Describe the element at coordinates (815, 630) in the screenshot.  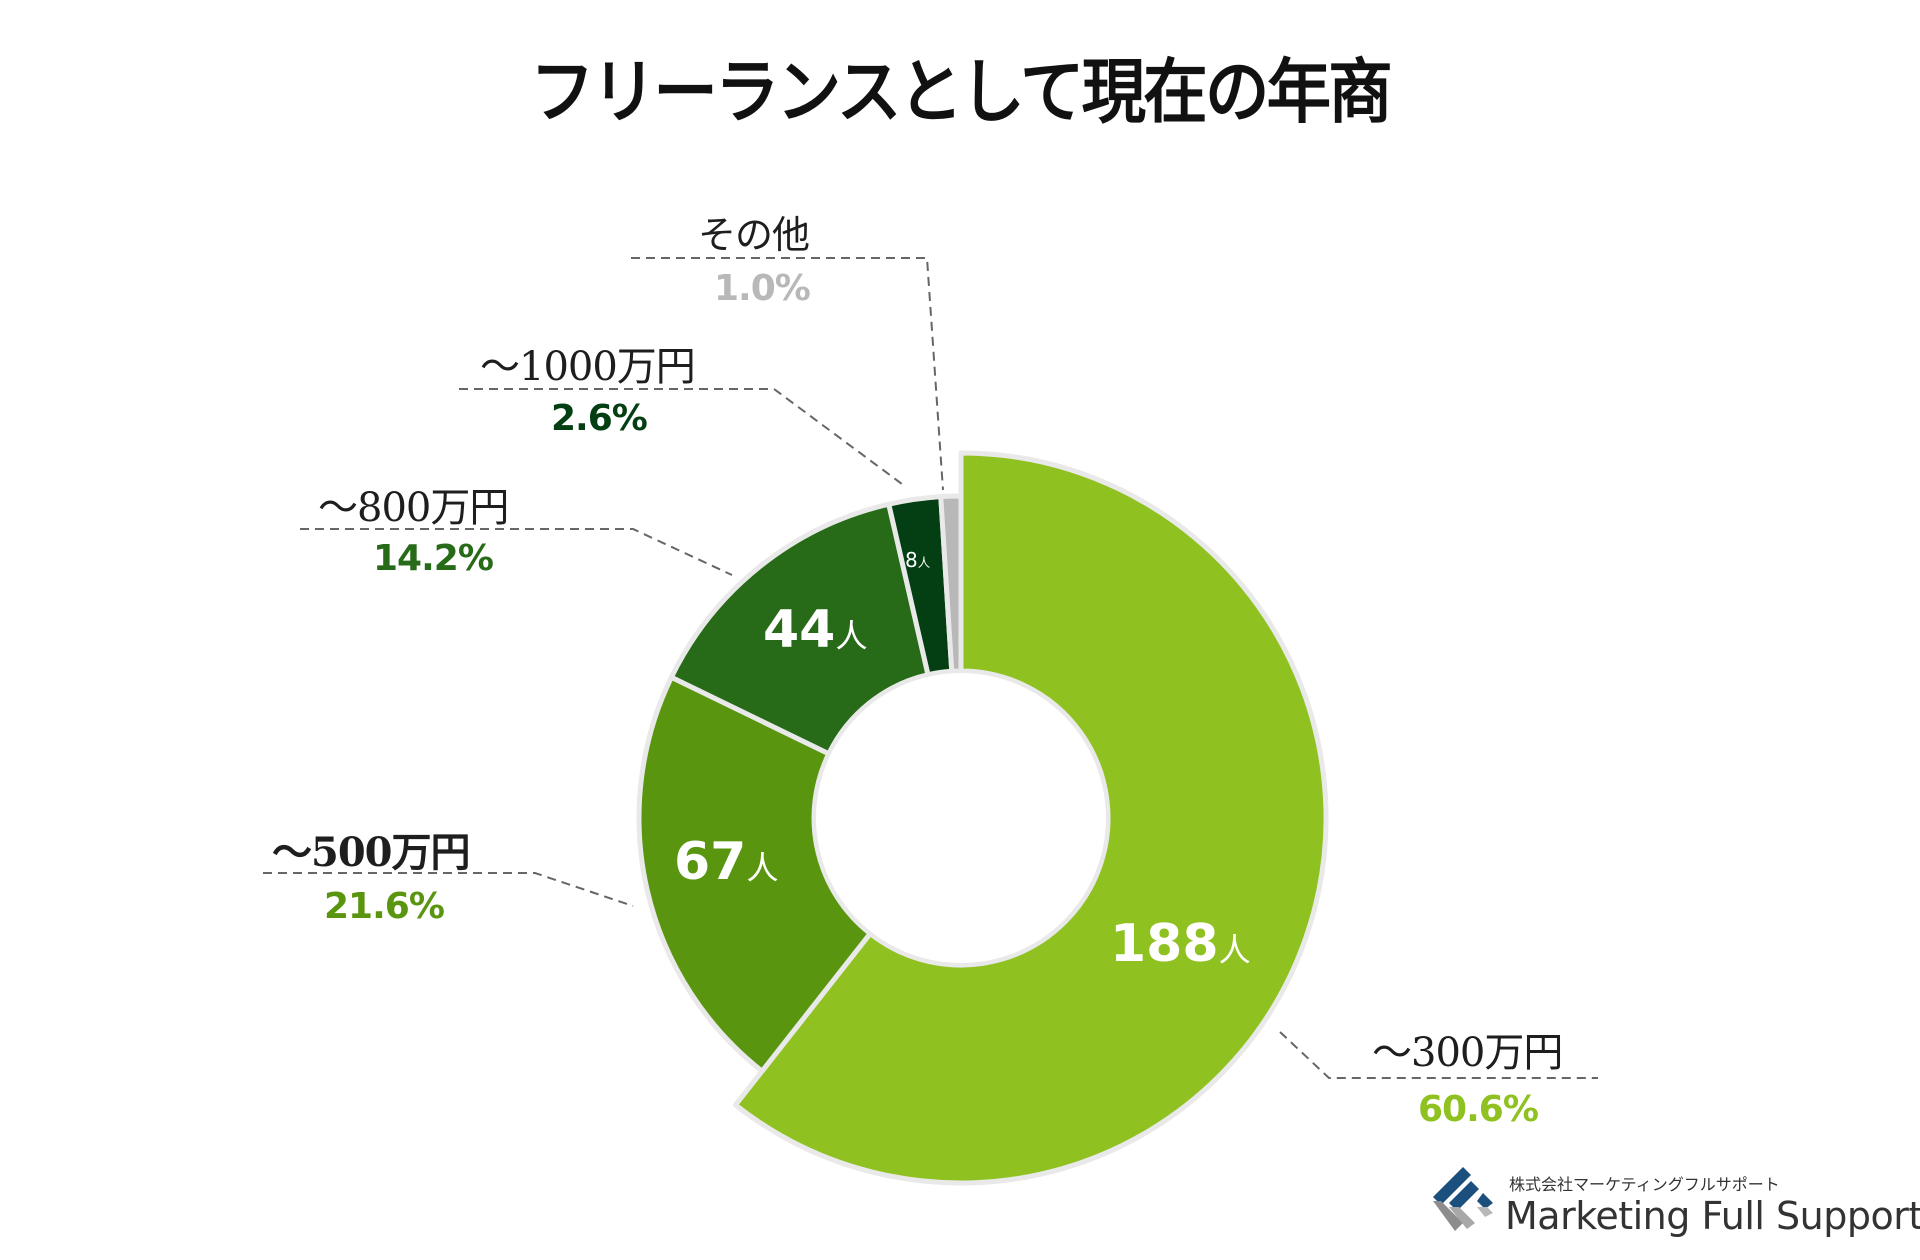
I see `count-800: 44人` at that location.